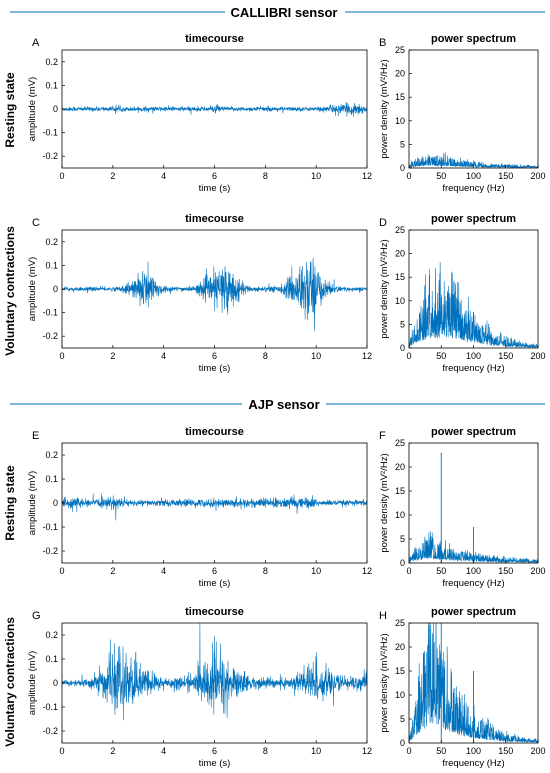 The height and width of the screenshot is (773, 550). What do you see at coordinates (10, 291) in the screenshot?
I see `row-label-2: Voluntary contractions` at bounding box center [10, 291].